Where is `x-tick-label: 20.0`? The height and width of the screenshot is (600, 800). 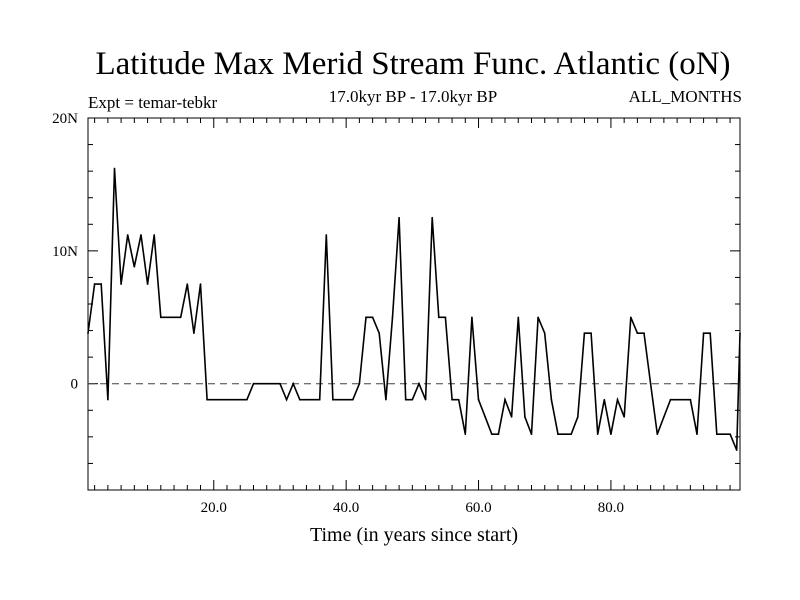
x-tick-label: 20.0 is located at coordinates (214, 508).